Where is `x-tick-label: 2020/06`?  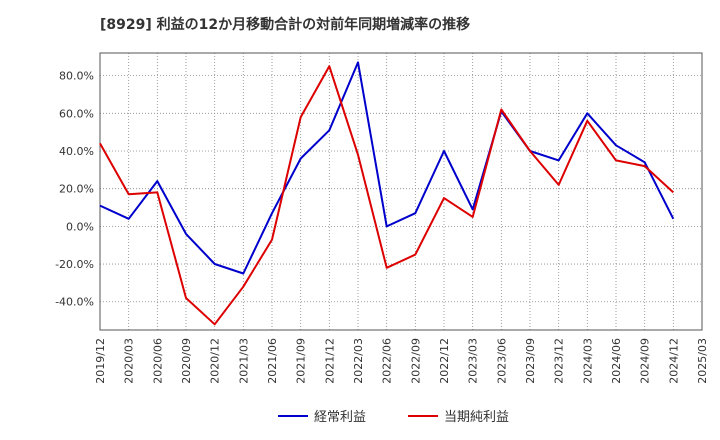
x-tick-label: 2020/06 is located at coordinates (157, 361).